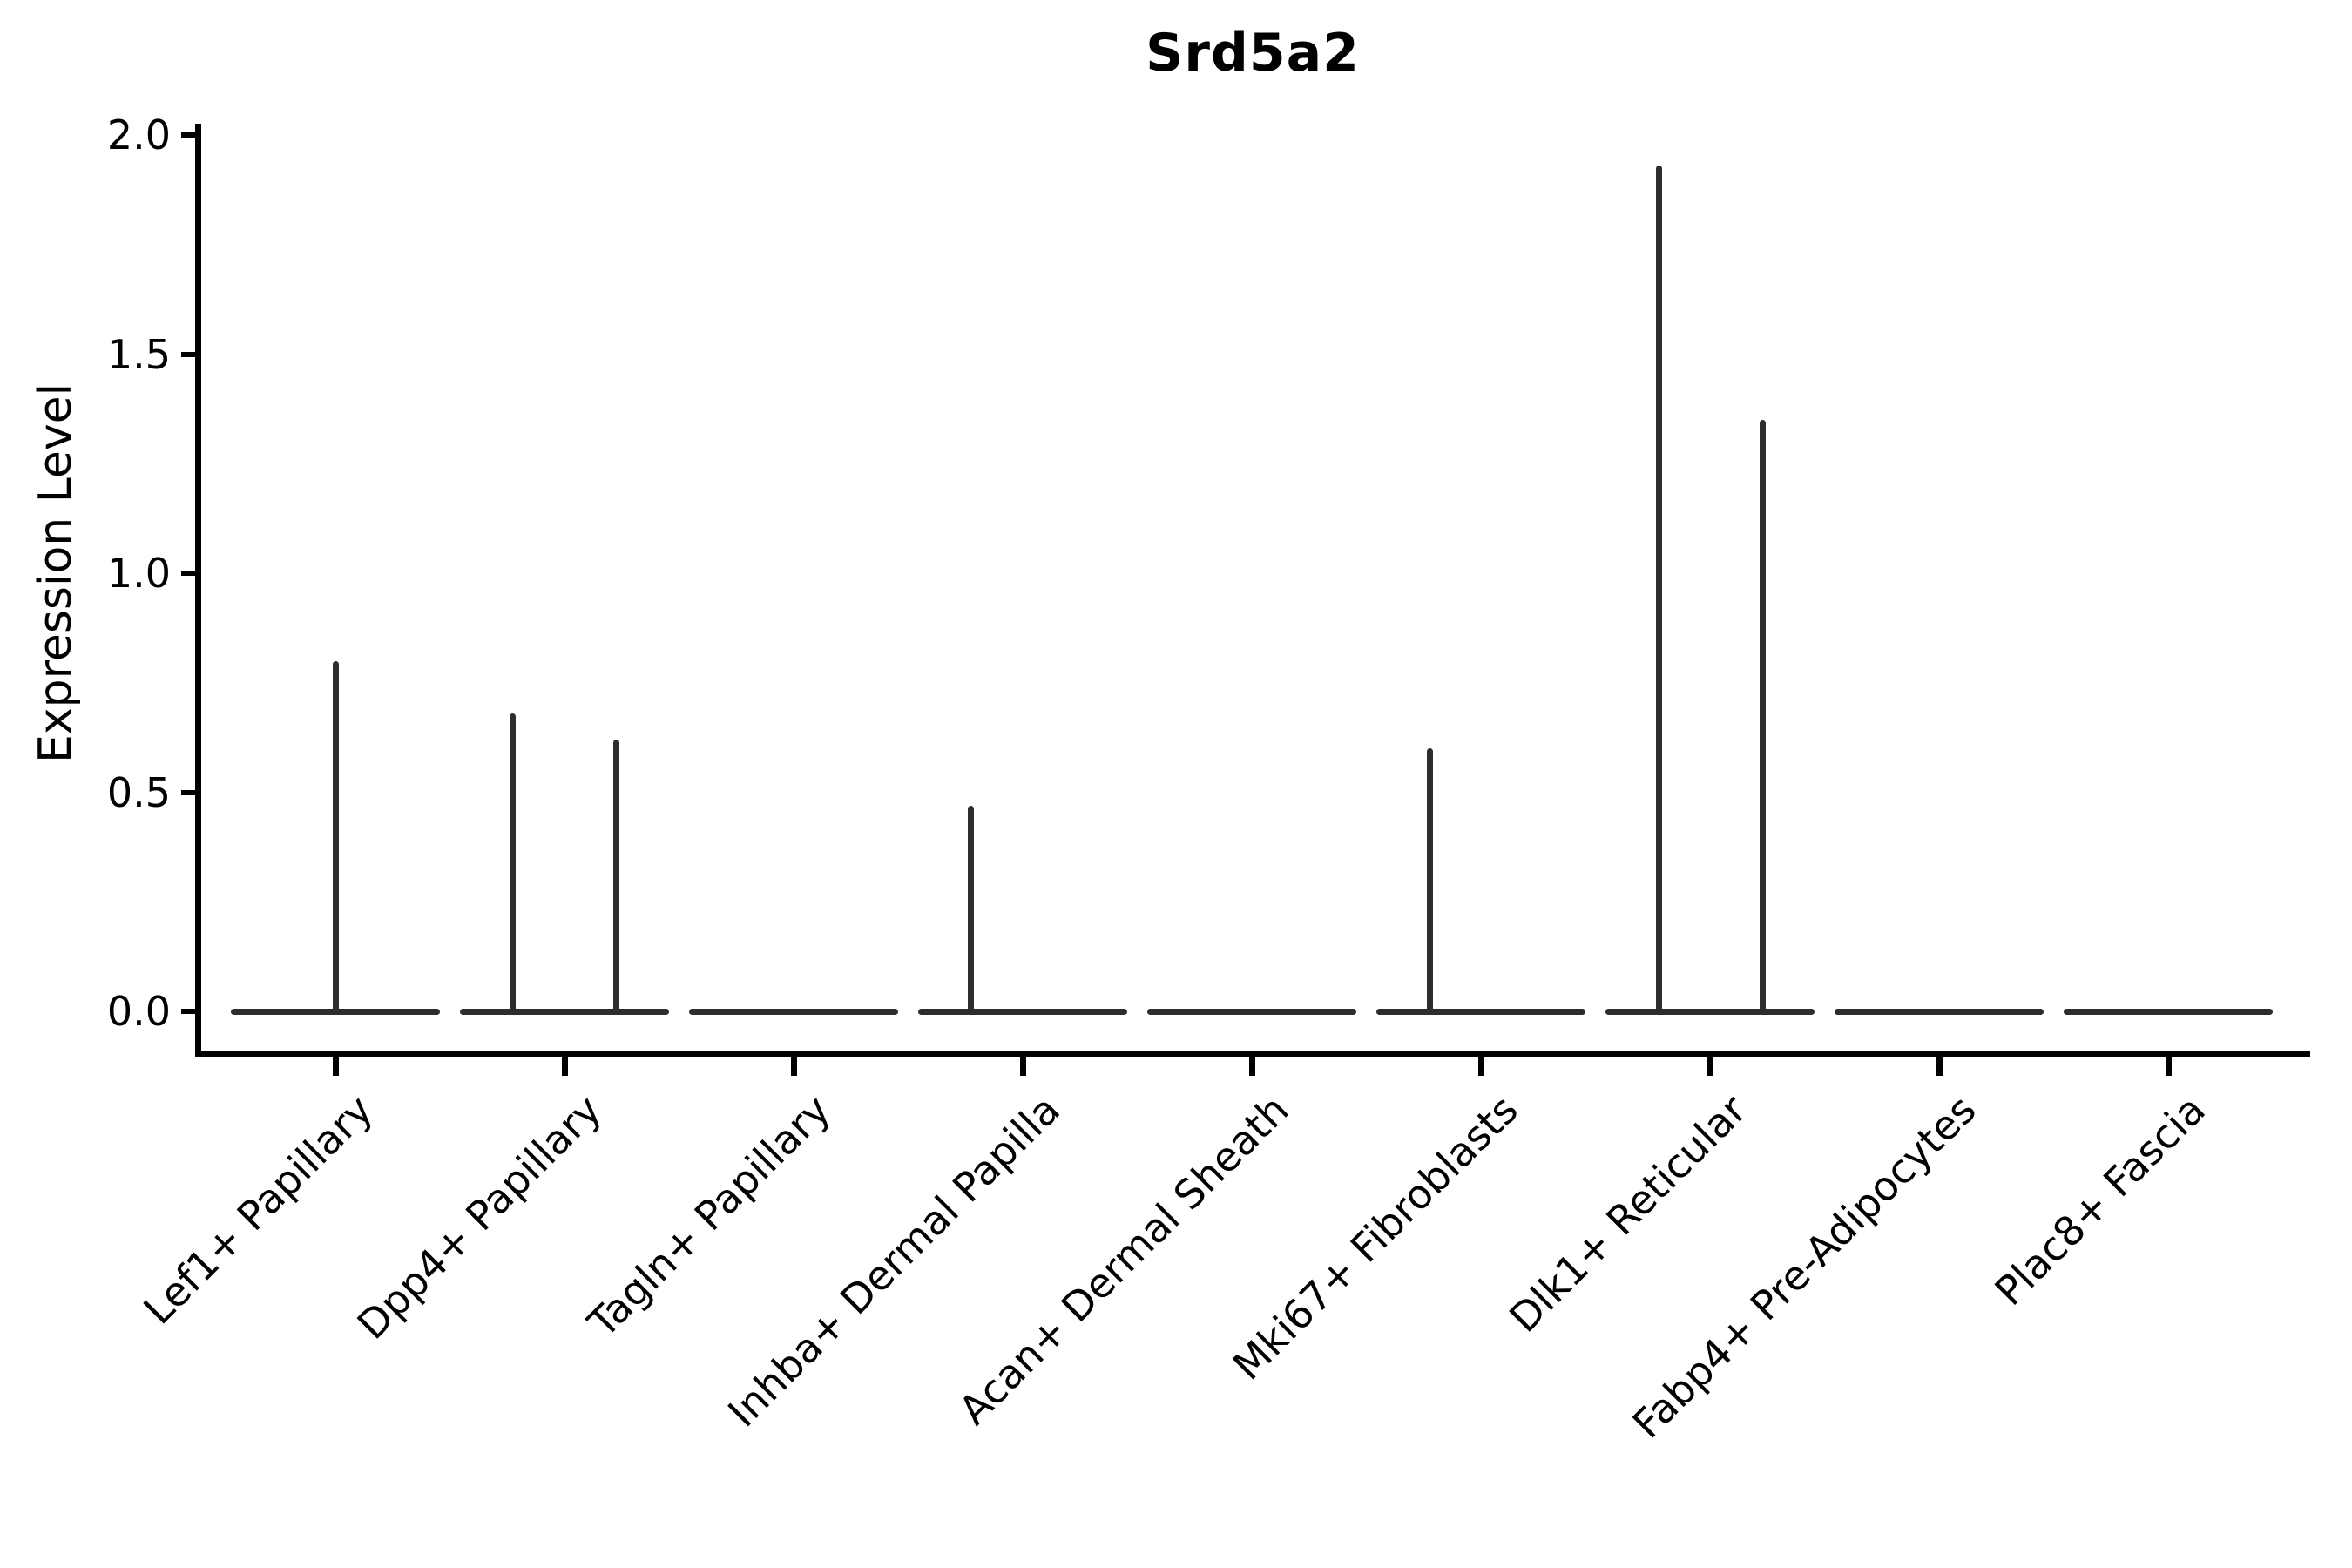 This screenshot has width=2352, height=1568. Describe the element at coordinates (1628, 1213) in the screenshot. I see `x-category-label: Dlk1+ Reticular` at that location.